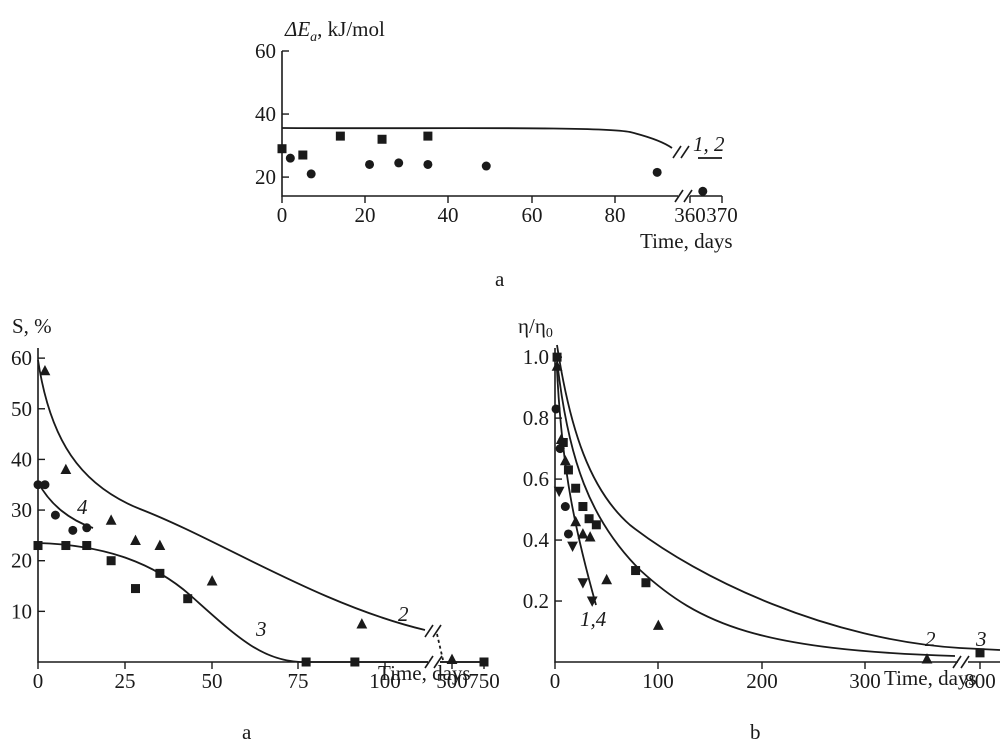  What do you see at coordinates (125, 681) in the screenshot?
I see `bl-xtick-label: 25` at bounding box center [125, 681].